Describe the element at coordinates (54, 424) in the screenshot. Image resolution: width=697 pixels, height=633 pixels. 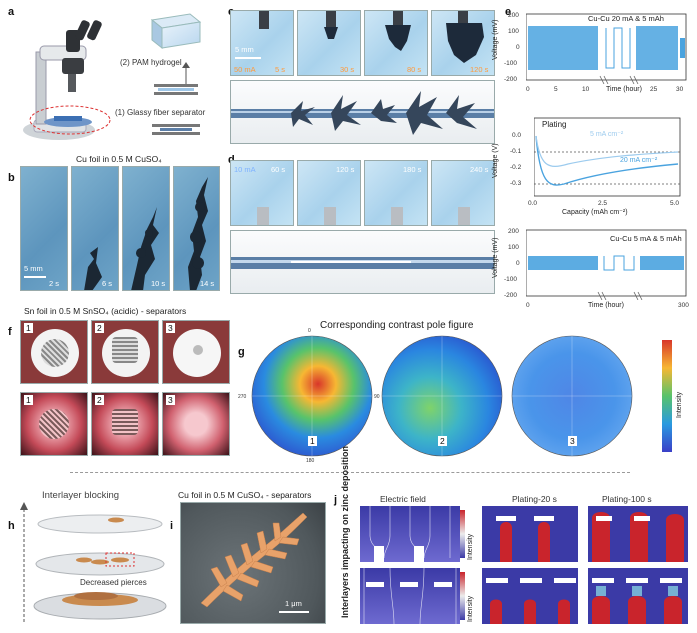
I see `f-bot-1: 1` at that location.